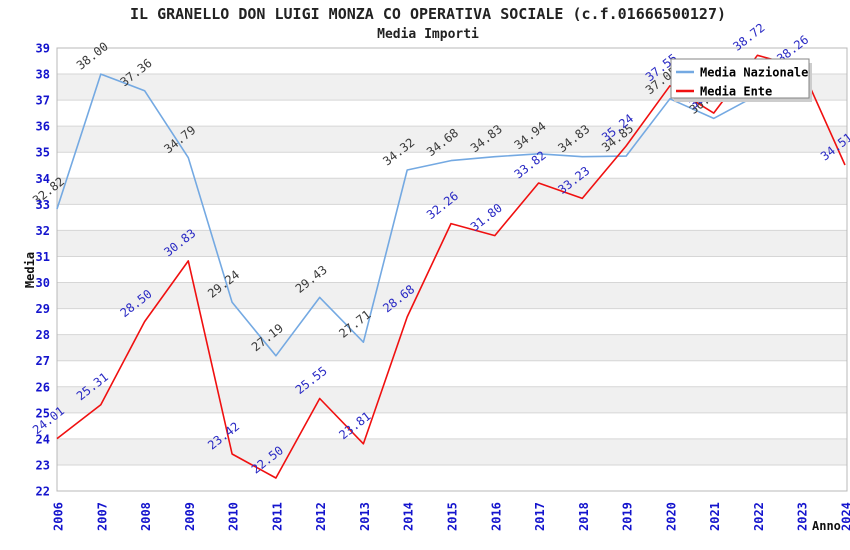 This screenshot has width=850, height=550. I want to click on y-tick-label: 34, so click(43, 179).